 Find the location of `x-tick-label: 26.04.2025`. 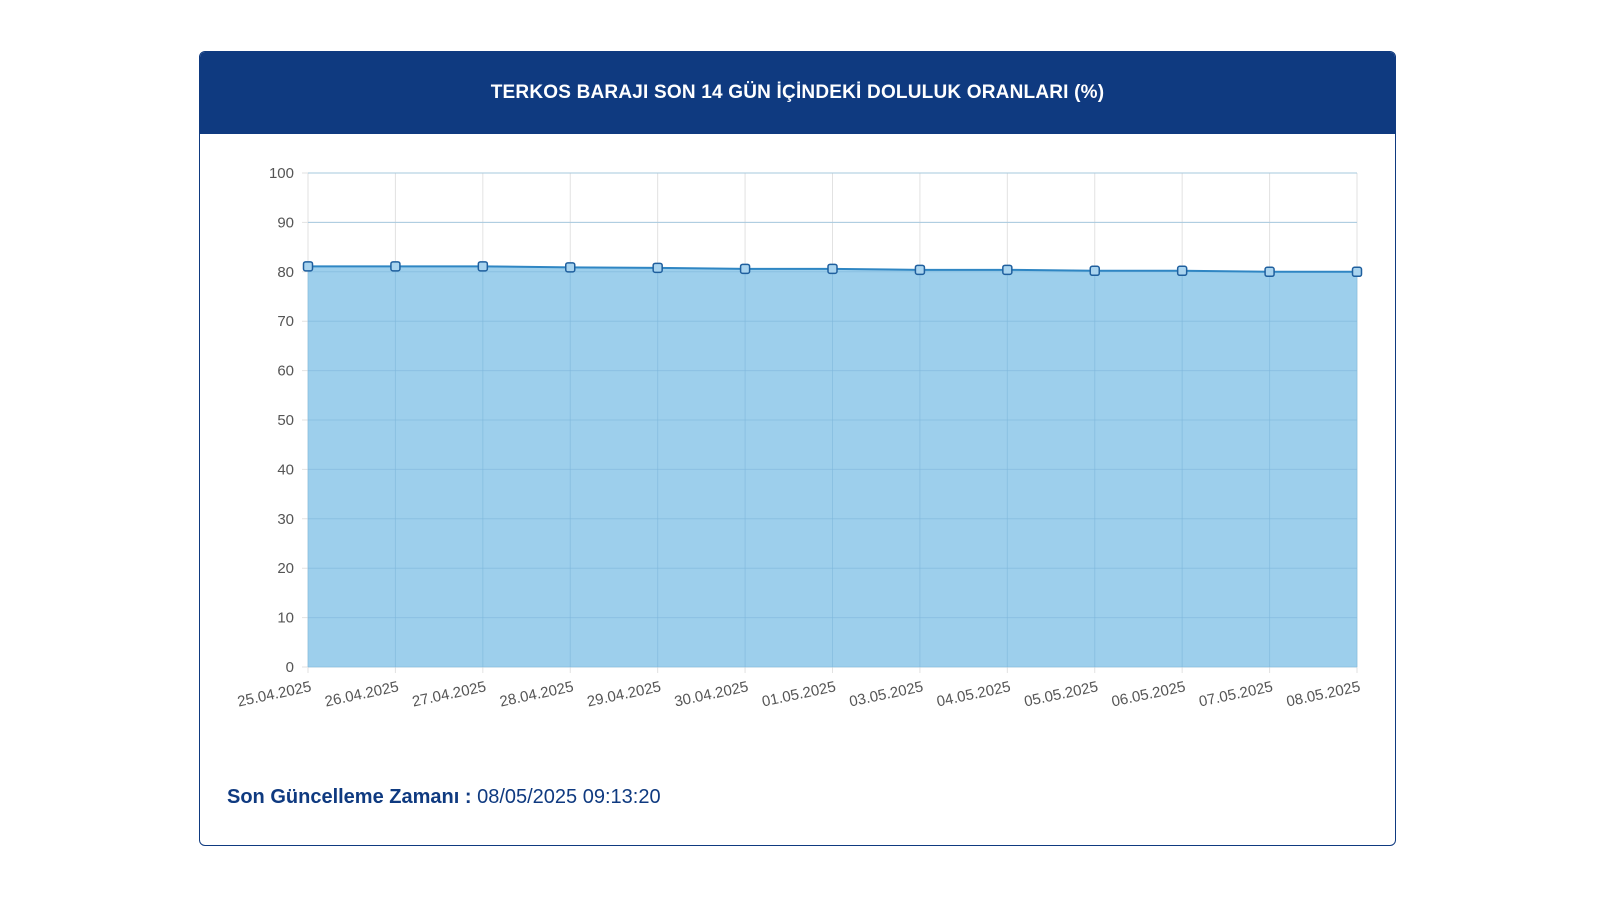

x-tick-label: 26.04.2025 is located at coordinates (361, 694).